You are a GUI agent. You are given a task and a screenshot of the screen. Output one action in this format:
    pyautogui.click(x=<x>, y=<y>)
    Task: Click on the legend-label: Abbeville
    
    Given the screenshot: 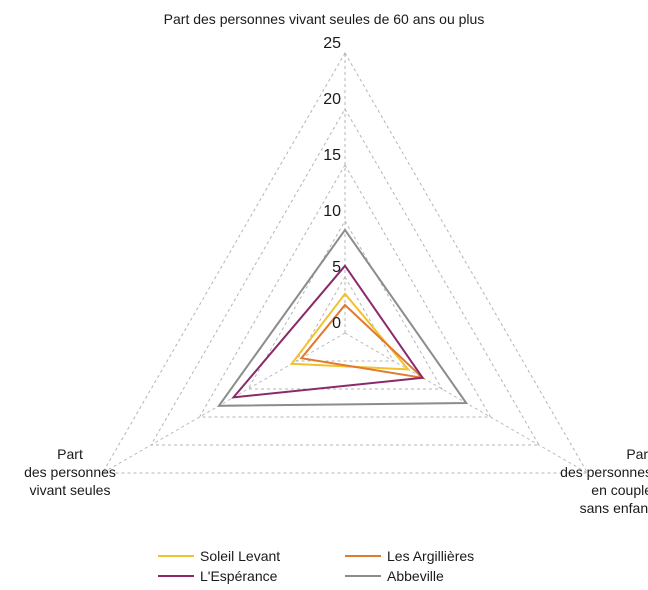 What is the action you would take?
    pyautogui.click(x=415, y=576)
    